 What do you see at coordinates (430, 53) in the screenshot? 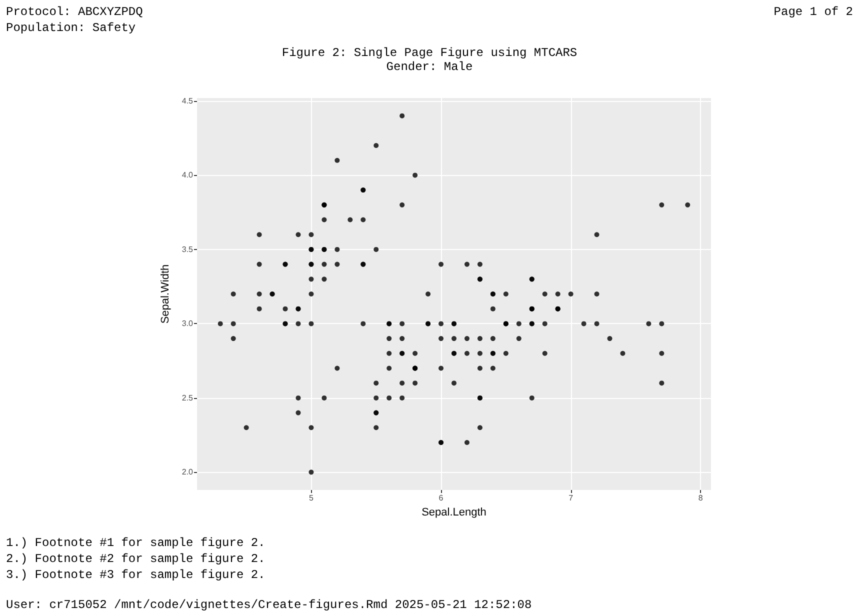
I see `chart-title: Figure 2: Single Page Figure using MTCARS` at bounding box center [430, 53].